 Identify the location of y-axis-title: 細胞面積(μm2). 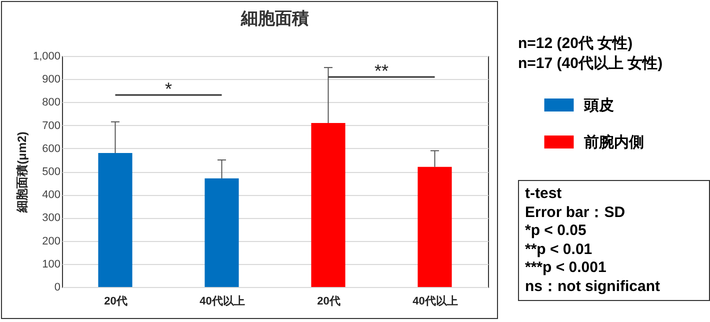
(21, 173).